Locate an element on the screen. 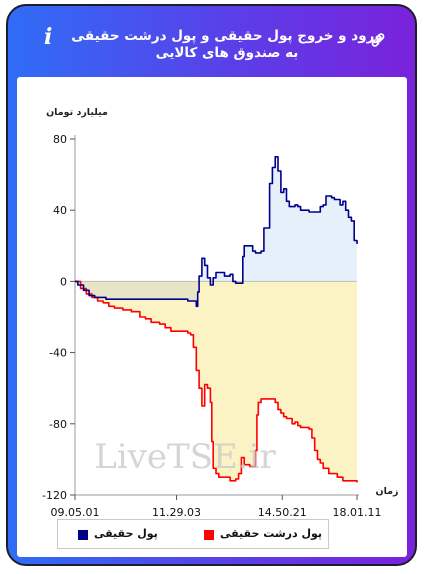 The width and height of the screenshot is (427, 574). area-fill-real-money-negative is located at coordinates (216, 294).